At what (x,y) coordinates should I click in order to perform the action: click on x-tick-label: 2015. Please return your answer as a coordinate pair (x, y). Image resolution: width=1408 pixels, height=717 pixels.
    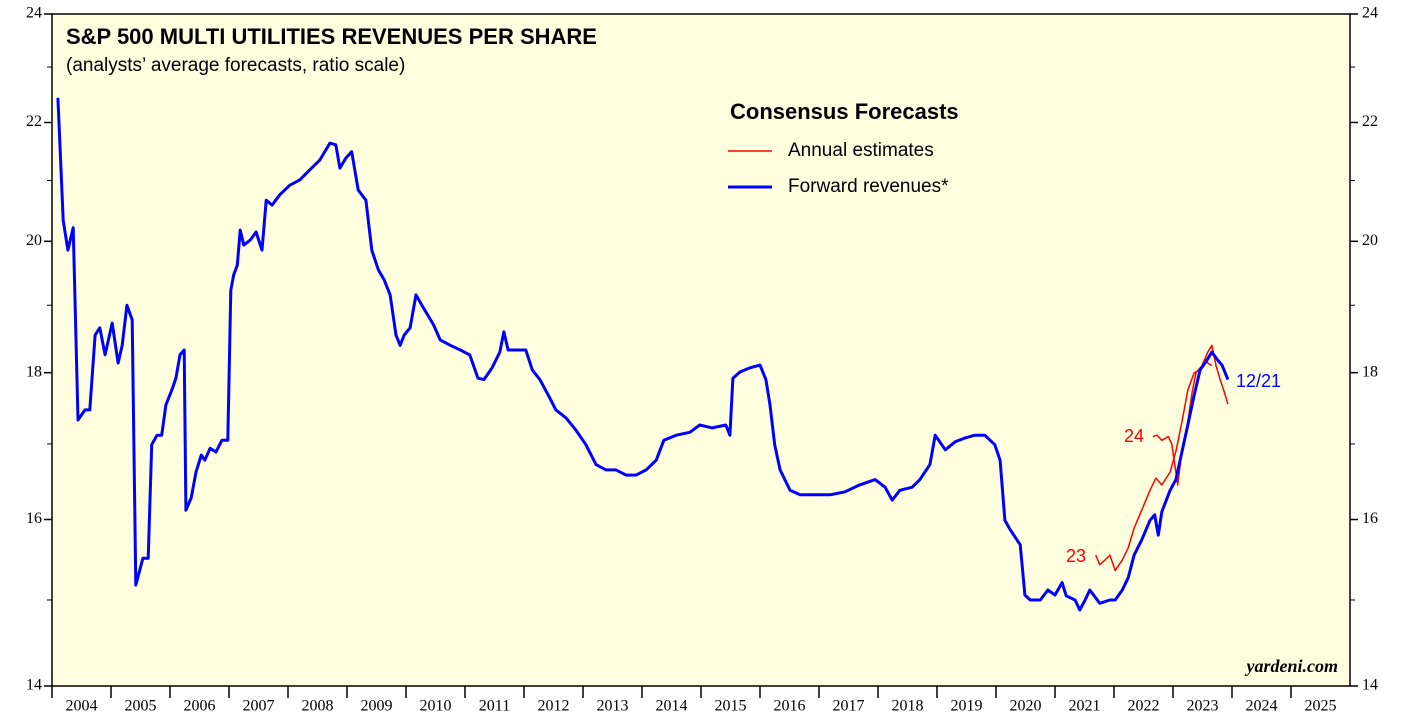
    Looking at the image, I should click on (731, 706).